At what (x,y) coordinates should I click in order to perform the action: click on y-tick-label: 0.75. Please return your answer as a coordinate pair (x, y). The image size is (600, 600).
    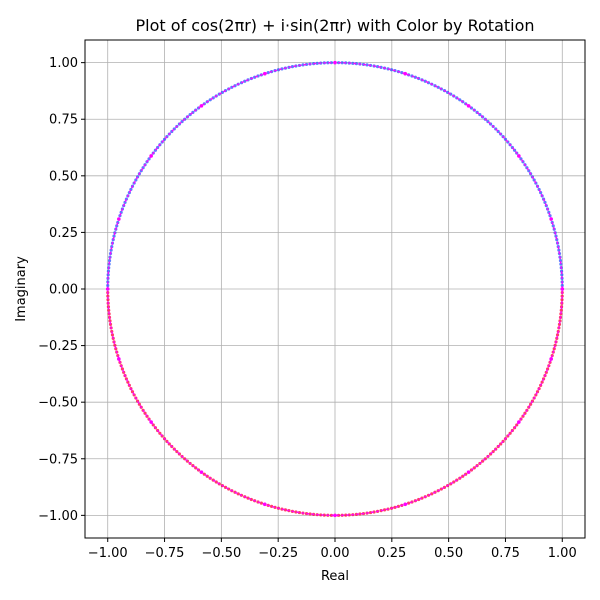
    Looking at the image, I should click on (63, 120).